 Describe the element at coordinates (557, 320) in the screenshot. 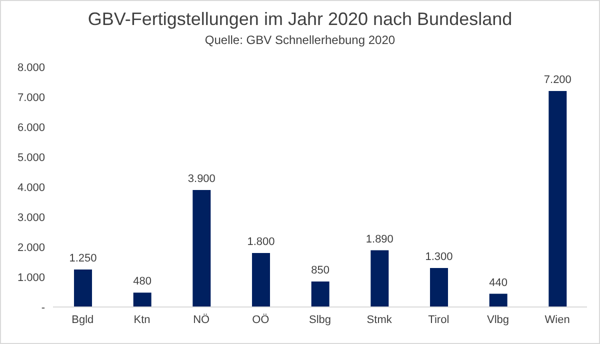

I see `x-tick-label: Wien` at that location.